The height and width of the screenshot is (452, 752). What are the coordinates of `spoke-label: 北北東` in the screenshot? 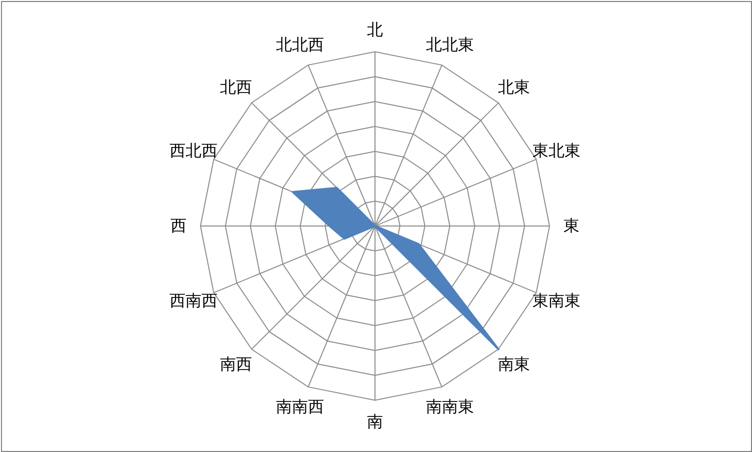 It's located at (450, 44).